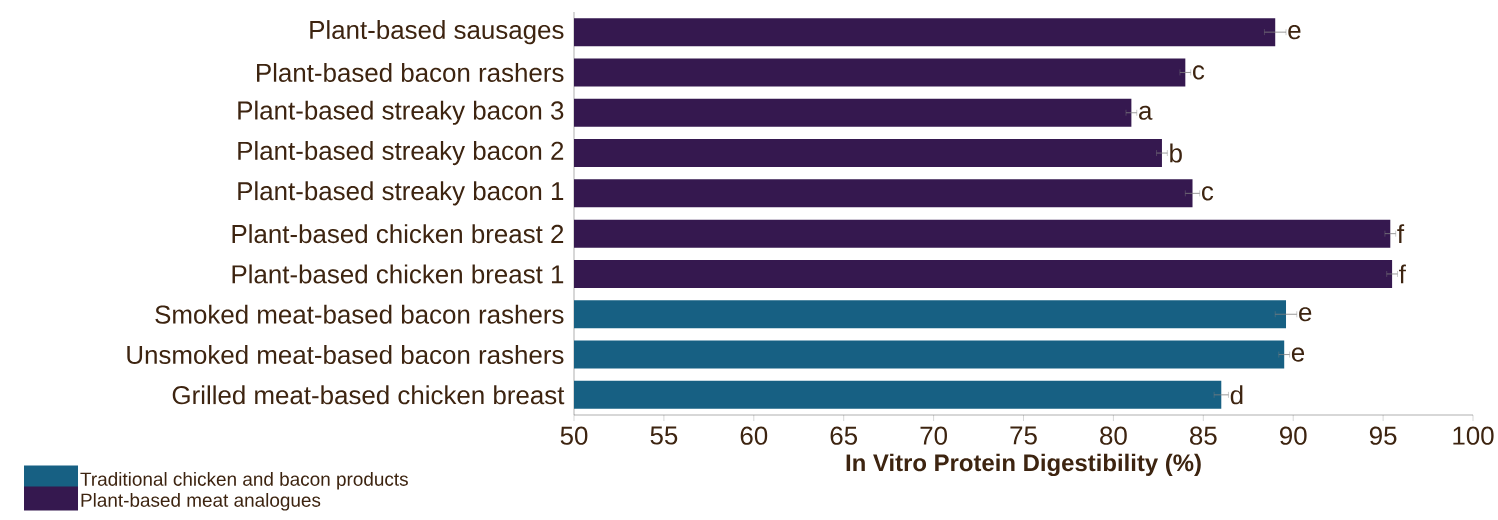 The height and width of the screenshot is (520, 1498). What do you see at coordinates (410, 72) in the screenshot?
I see `y-tick-label: Plant-based bacon rashers` at bounding box center [410, 72].